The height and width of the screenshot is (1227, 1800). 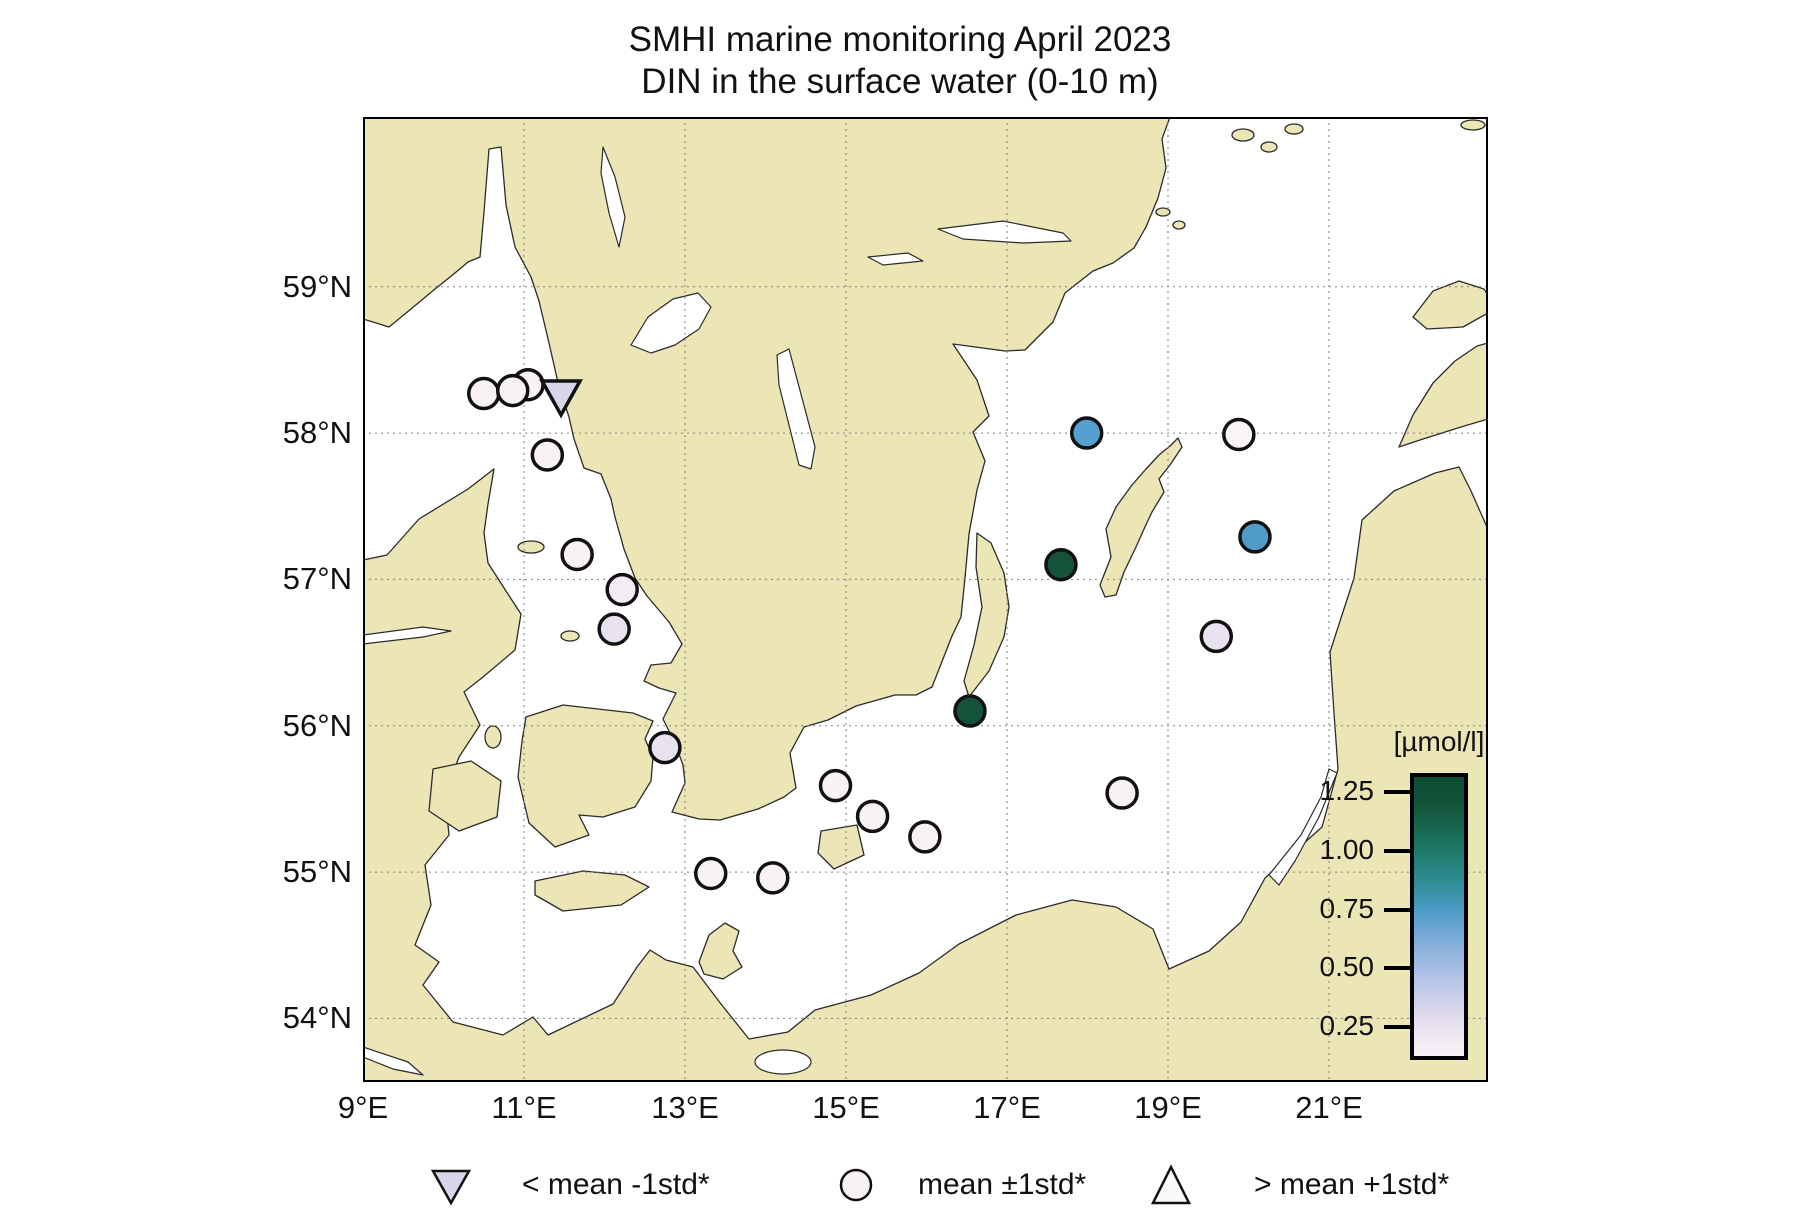 What do you see at coordinates (685, 1107) in the screenshot?
I see `lon-tick-label-13e: 13°E` at bounding box center [685, 1107].